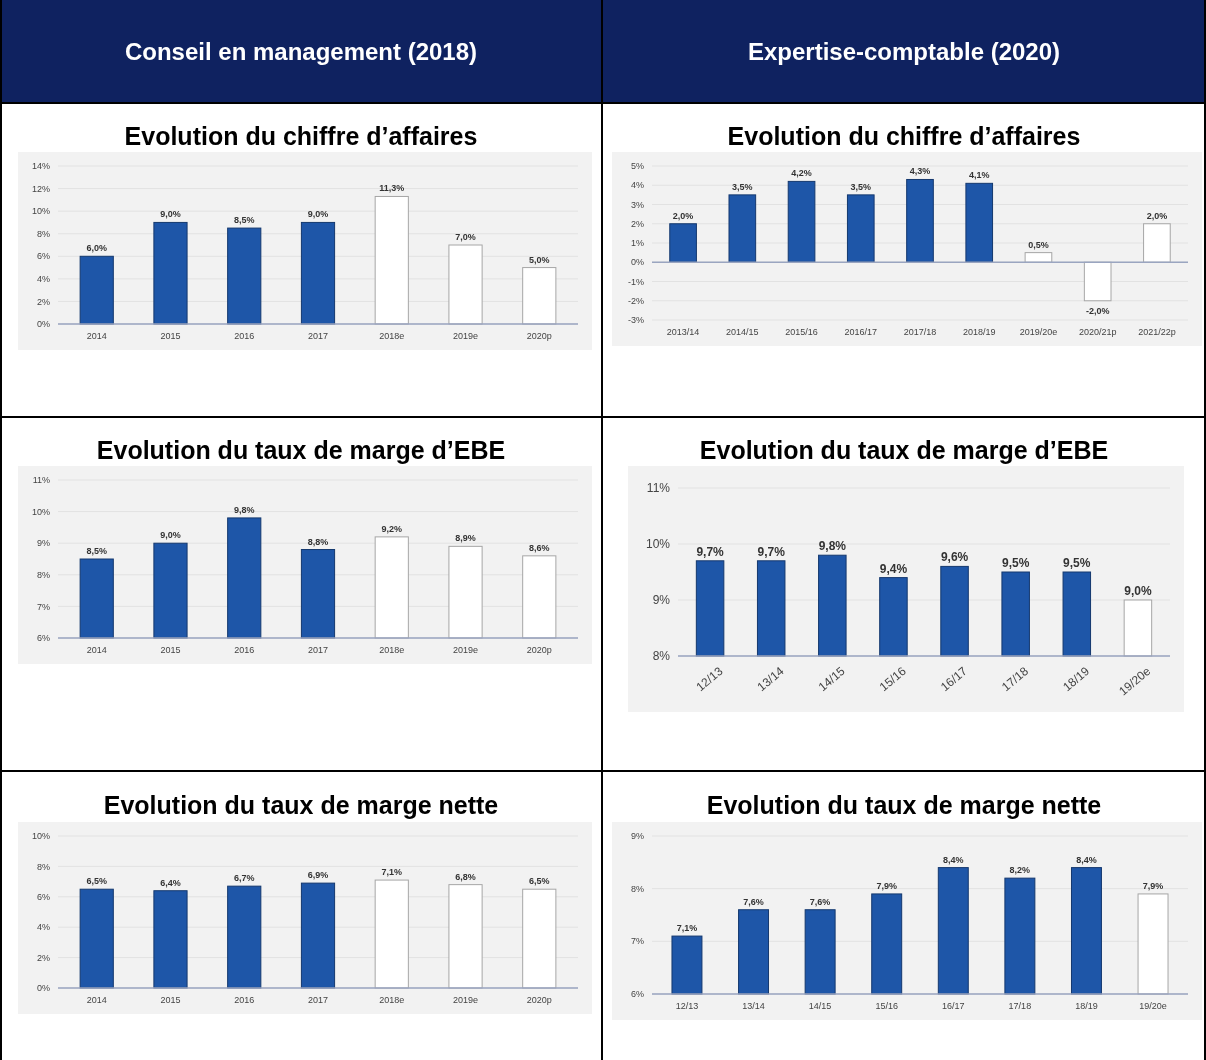 The width and height of the screenshot is (1206, 1060). Describe the element at coordinates (41, 480) in the screenshot. I see `y-tick-label: 11%` at that location.